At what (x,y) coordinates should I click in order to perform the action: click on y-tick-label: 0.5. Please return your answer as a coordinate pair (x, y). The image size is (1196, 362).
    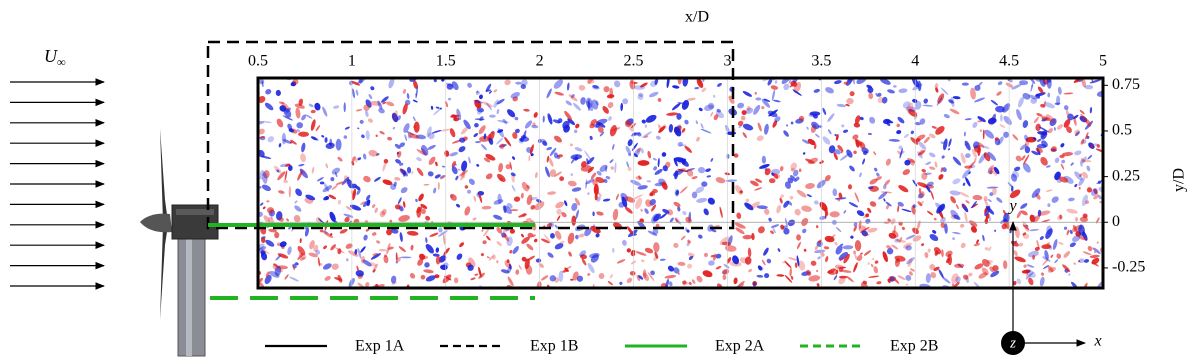
    Looking at the image, I should click on (1122, 130).